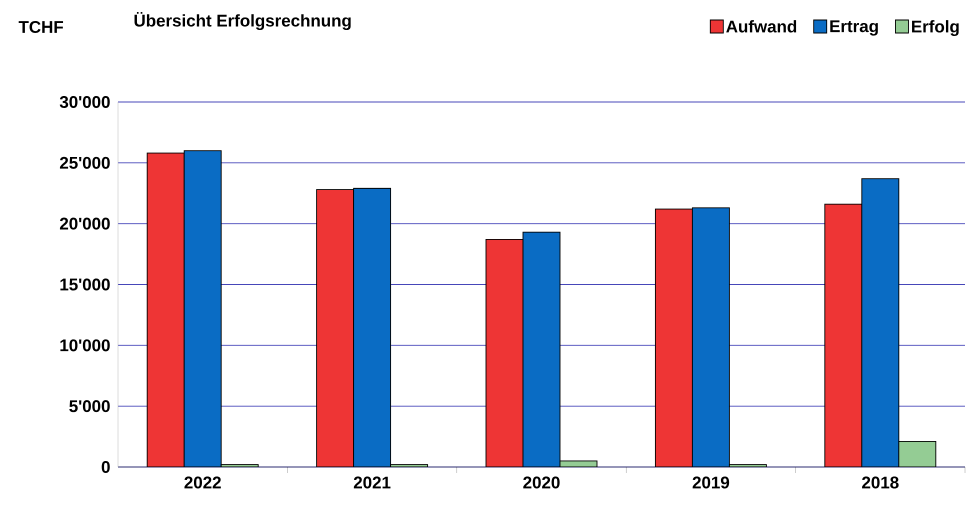 This screenshot has height=522, width=972. Describe the element at coordinates (85, 345) in the screenshot. I see `y-tick-label: 10'000` at that location.